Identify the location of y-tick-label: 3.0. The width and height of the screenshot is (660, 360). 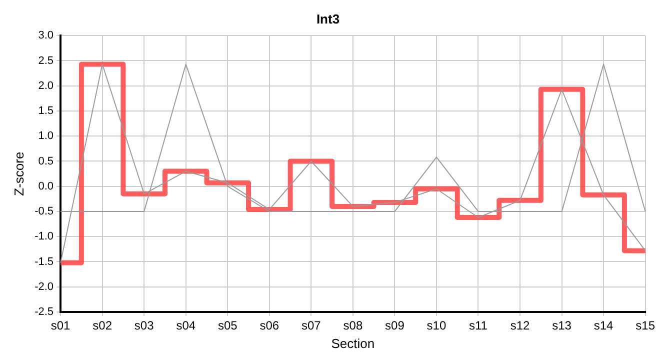
(46, 36).